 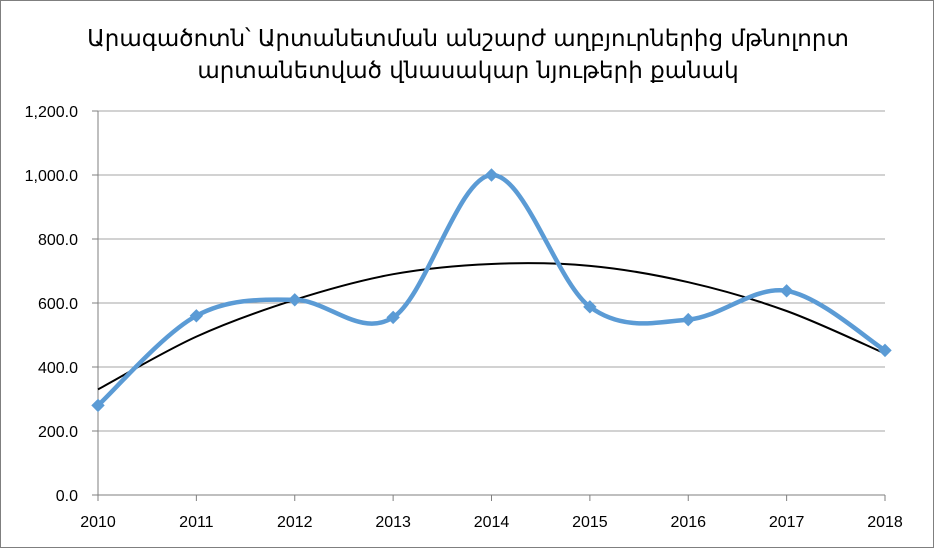 I want to click on x-tick-label: 2016, so click(x=688, y=522).